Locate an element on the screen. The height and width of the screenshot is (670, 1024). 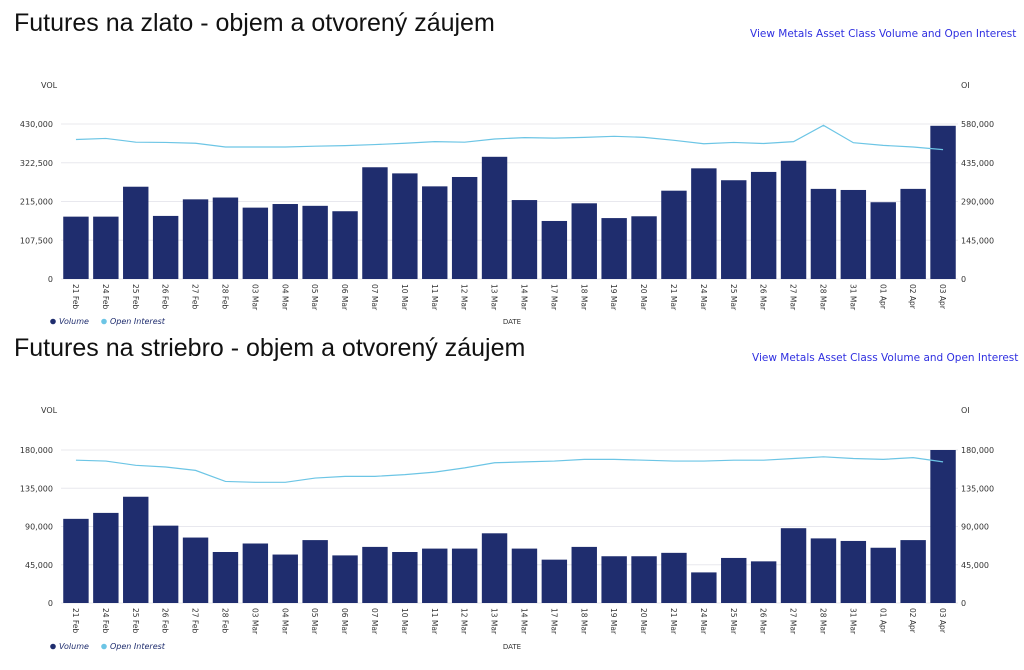
x-tick-label: 11 Mar is located at coordinates (434, 621).